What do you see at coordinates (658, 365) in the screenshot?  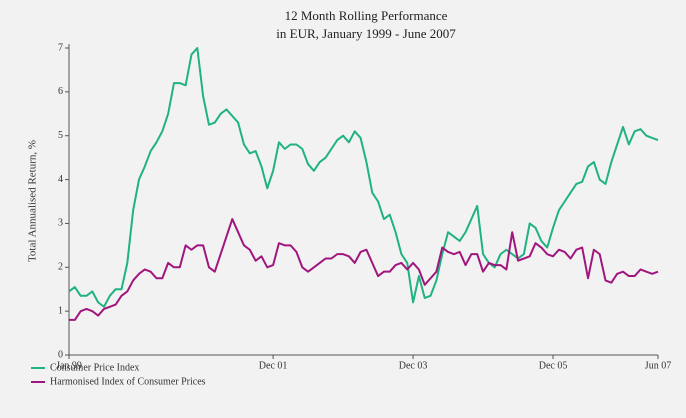 I see `x-tick-label: Jun 07` at bounding box center [658, 365].